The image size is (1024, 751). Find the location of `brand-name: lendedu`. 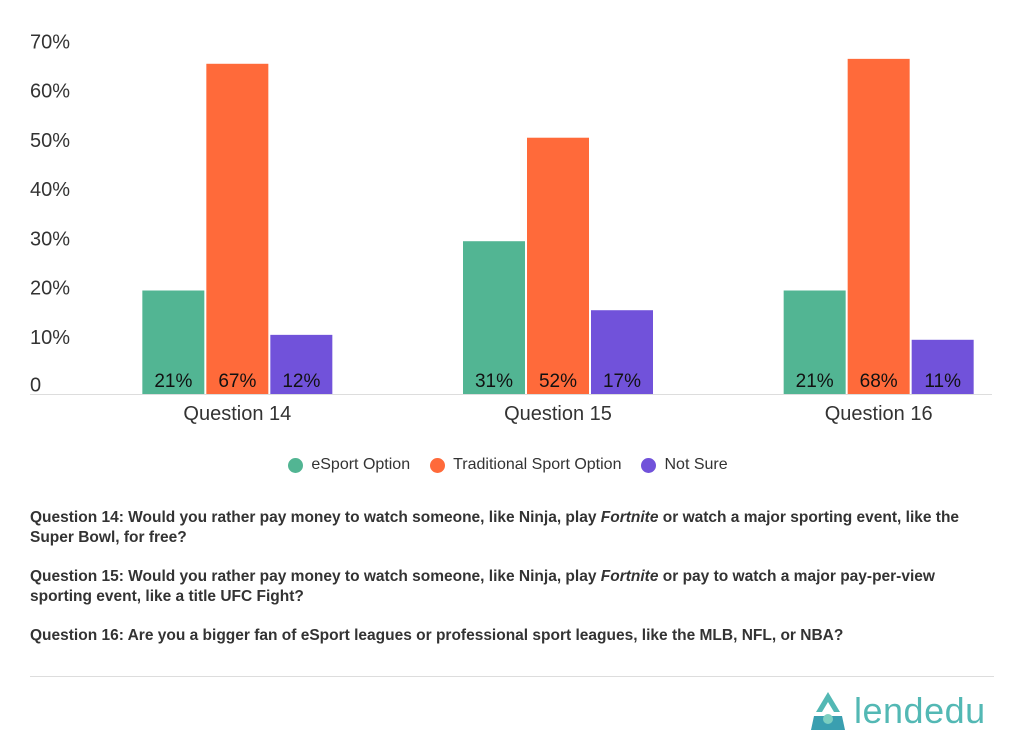

brand-name: lendedu is located at coordinates (920, 710).